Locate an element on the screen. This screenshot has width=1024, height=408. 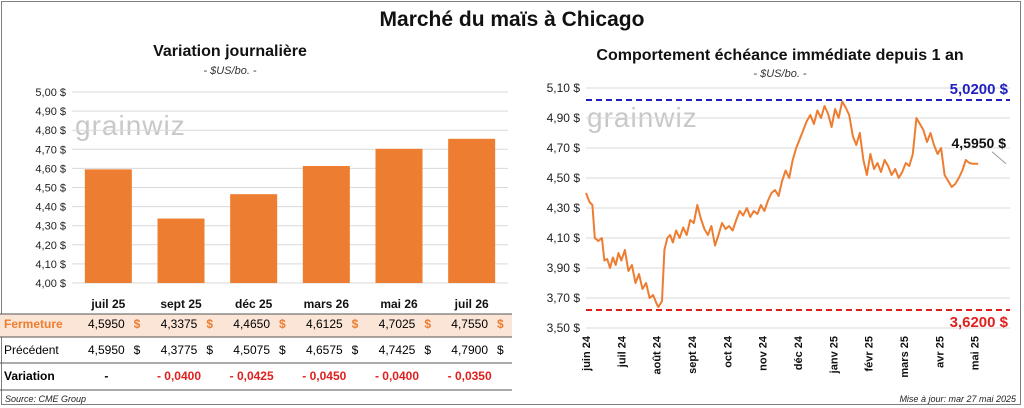
table-cell: - 0,0425 is located at coordinates (252, 376).